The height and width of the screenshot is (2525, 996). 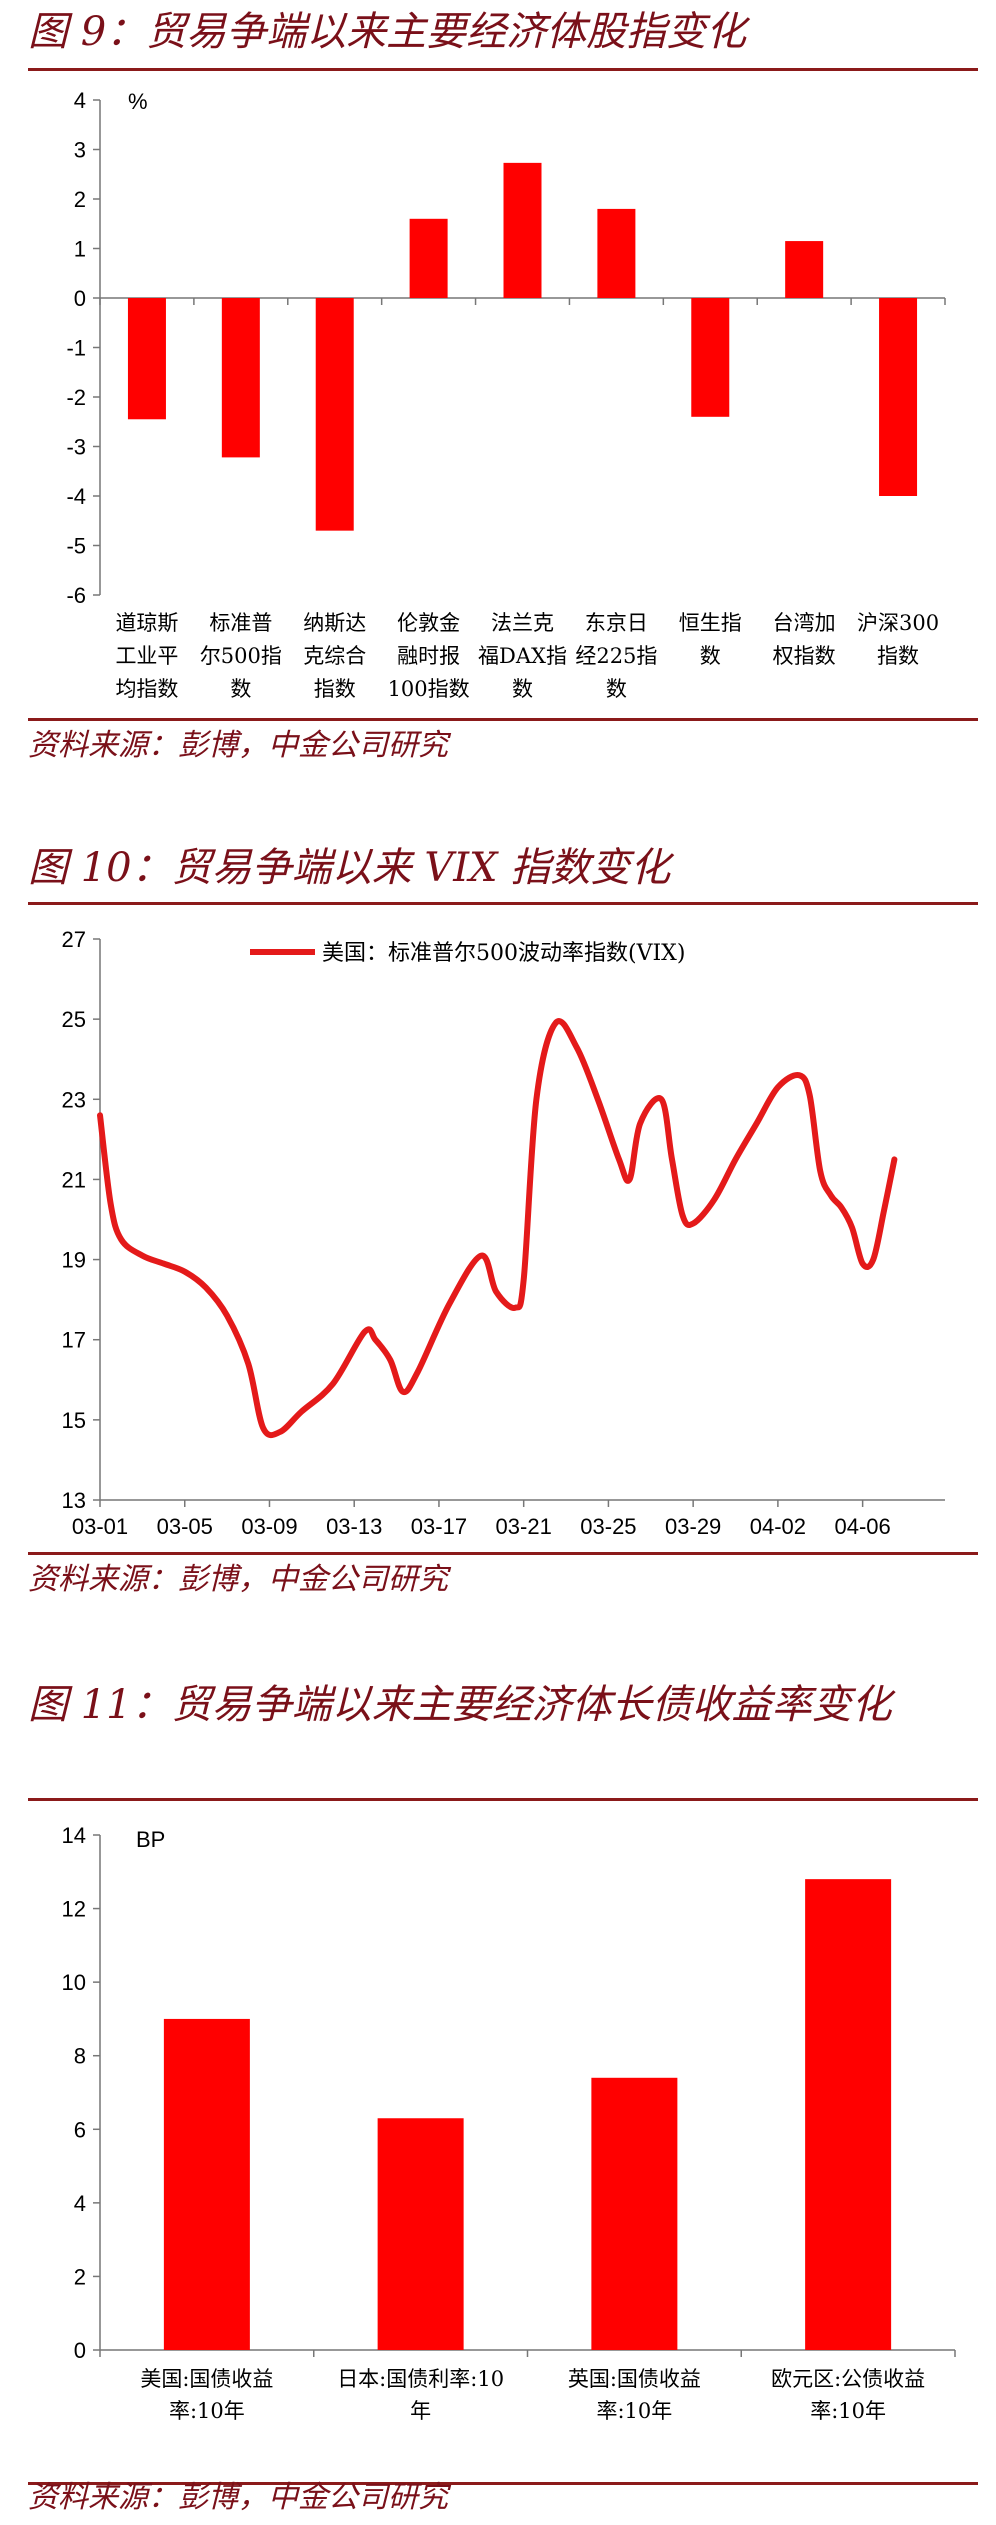 What do you see at coordinates (269, 1526) in the screenshot?
I see `x-tick-label: 03-09` at bounding box center [269, 1526].